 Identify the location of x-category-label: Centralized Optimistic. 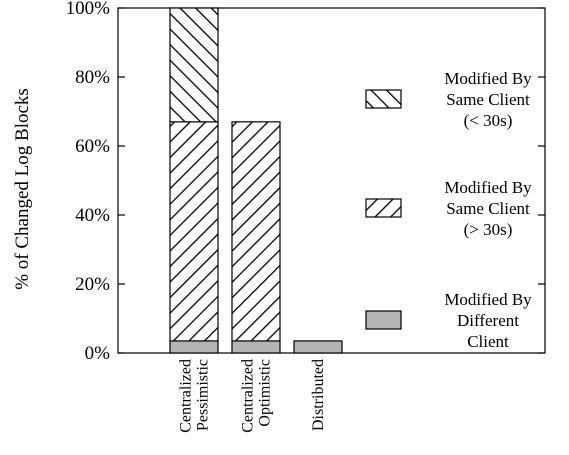
(257, 396).